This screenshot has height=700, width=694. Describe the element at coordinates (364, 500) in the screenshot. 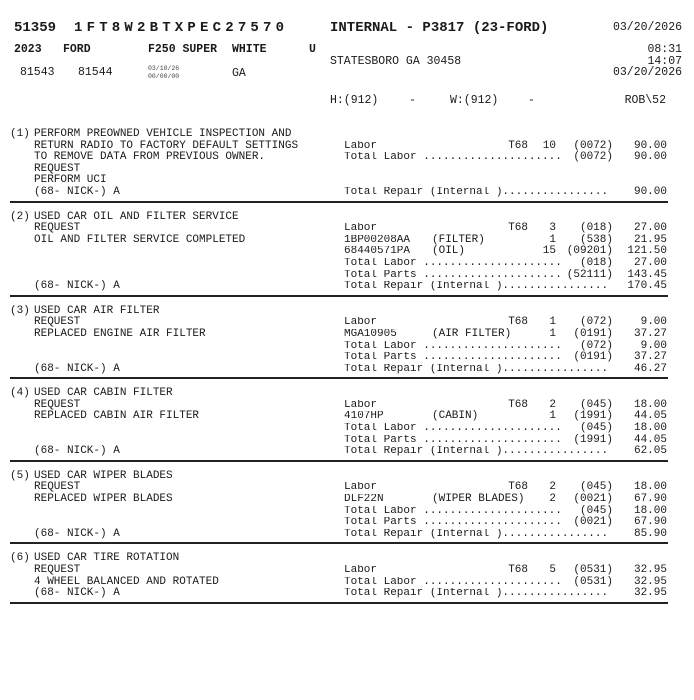

I see `line-description: DLF22N` at that location.